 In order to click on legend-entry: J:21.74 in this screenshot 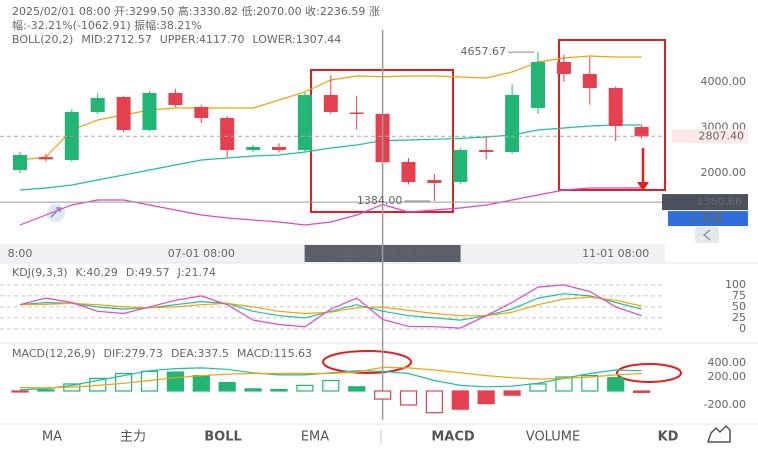, I will do `click(196, 272)`.